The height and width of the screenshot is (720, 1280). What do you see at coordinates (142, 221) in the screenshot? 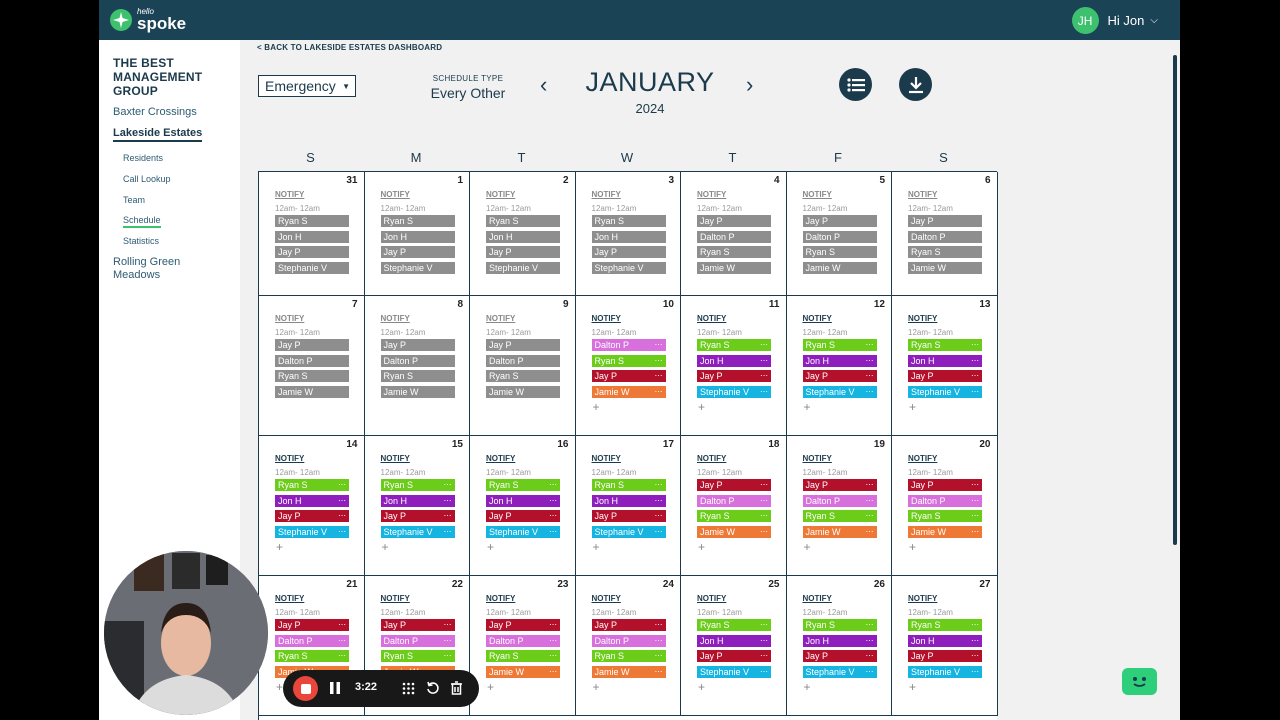
I see `sidebar-subitem-schedule: Schedule` at bounding box center [142, 221].